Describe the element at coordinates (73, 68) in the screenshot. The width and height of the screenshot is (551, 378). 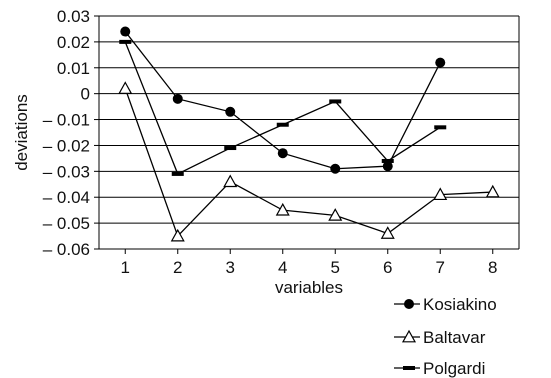
I see `y-tick-label: 0.01` at that location.